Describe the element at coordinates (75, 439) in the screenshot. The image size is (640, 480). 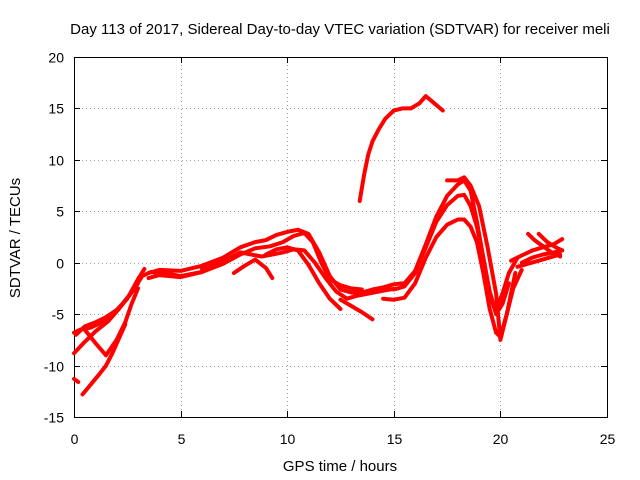
I see `x-tick-label: 0` at that location.